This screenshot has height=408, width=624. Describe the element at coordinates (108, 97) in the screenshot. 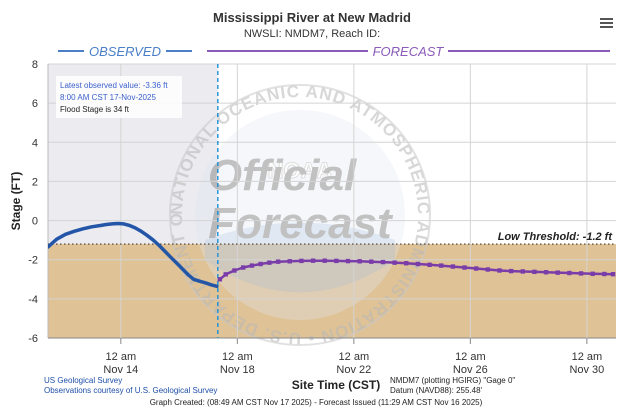

I see `infobox-timestamp: 8:00 AM CST 17-Nov-2025` at that location.